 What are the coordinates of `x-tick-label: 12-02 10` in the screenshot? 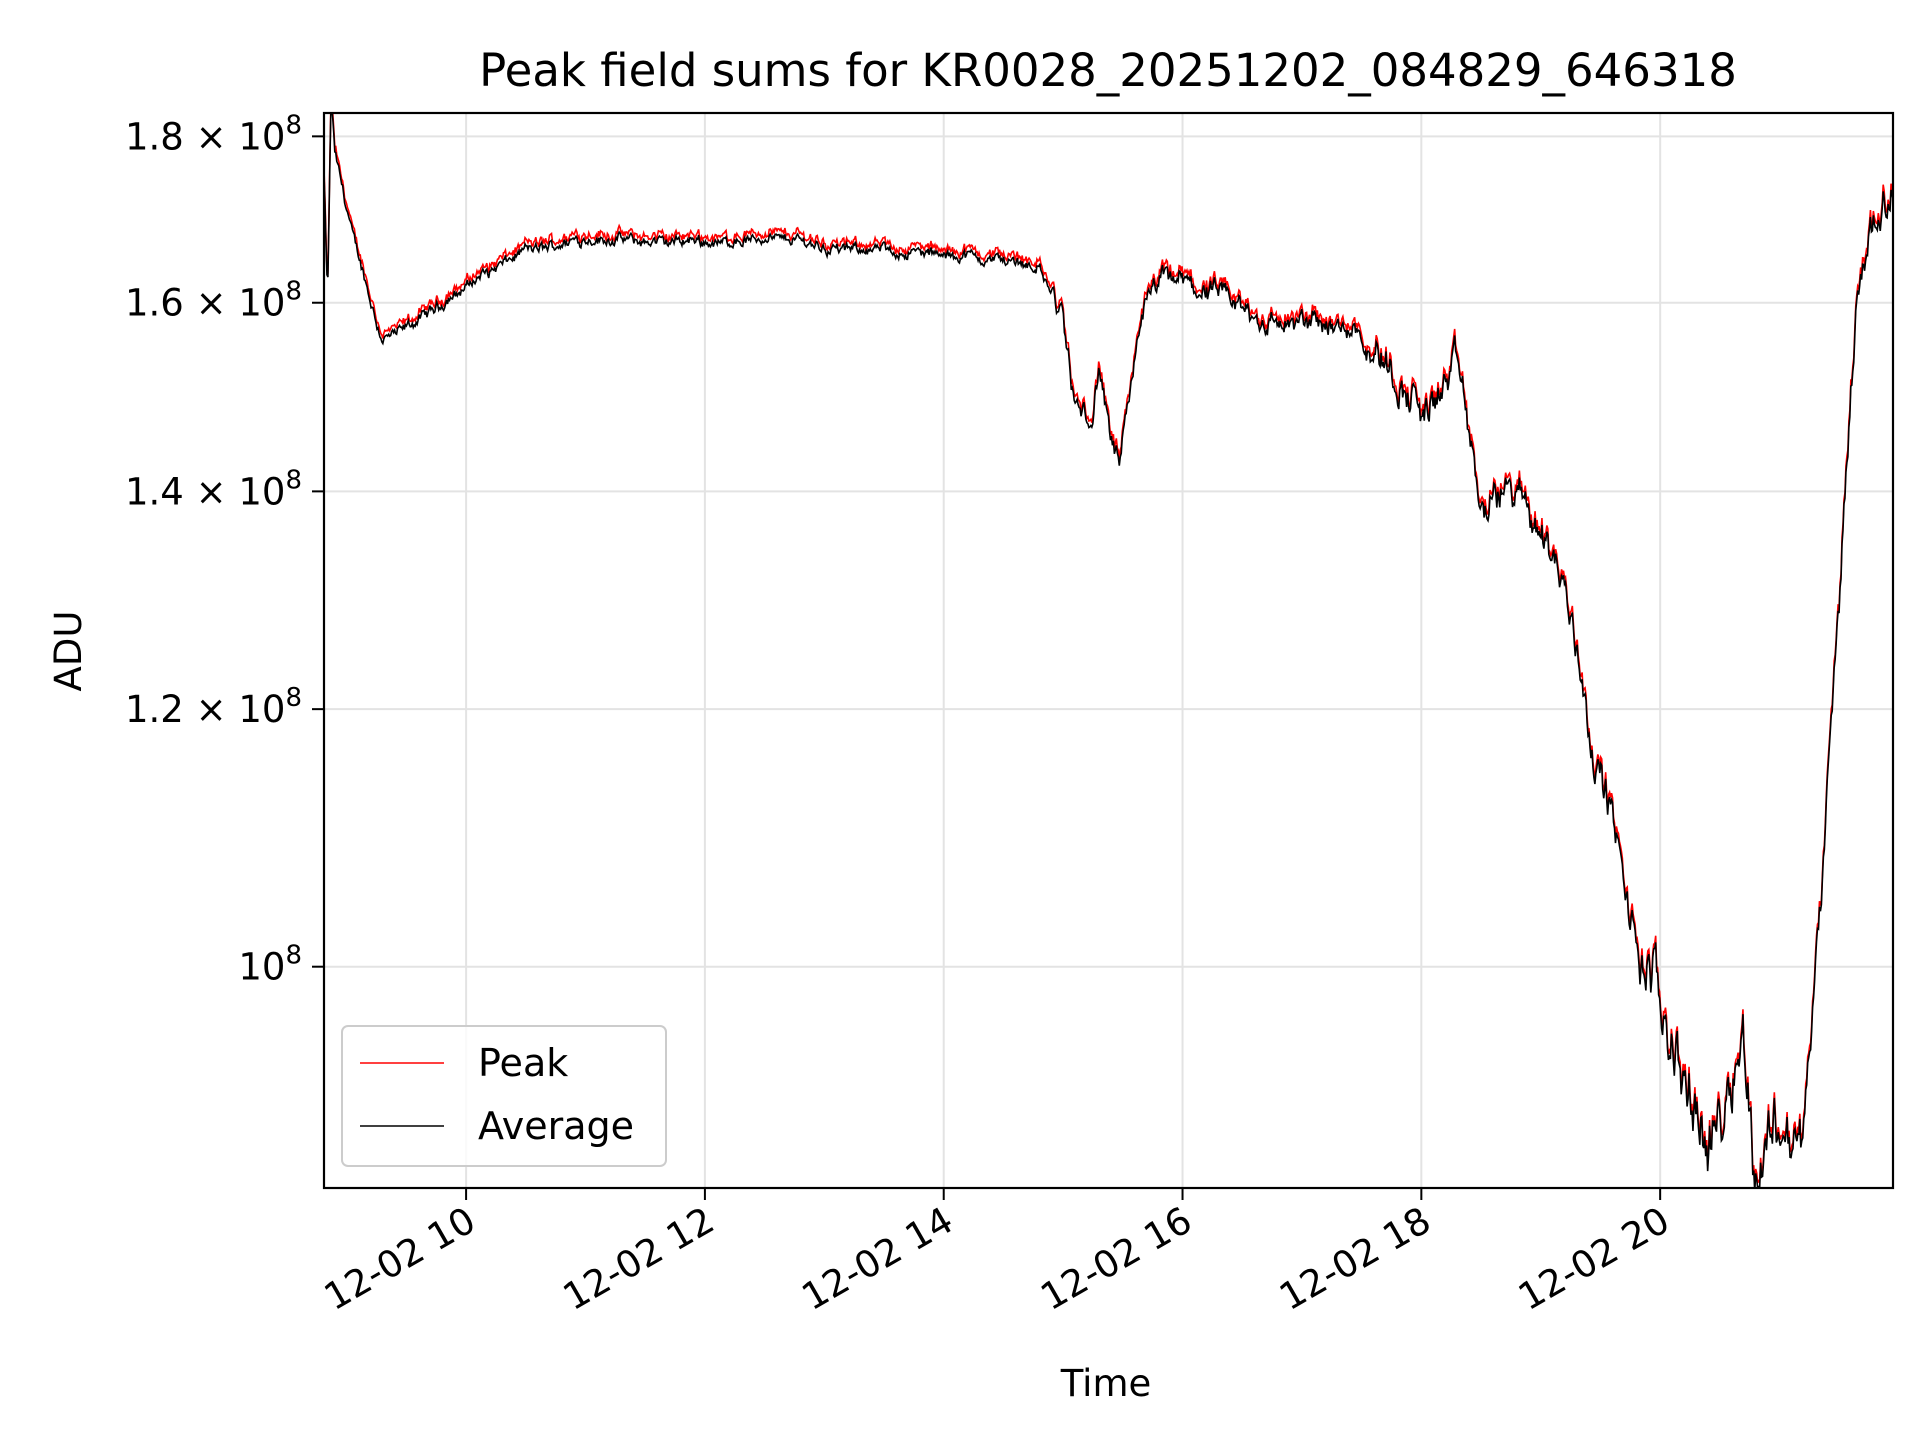 It's located at (400, 1259).